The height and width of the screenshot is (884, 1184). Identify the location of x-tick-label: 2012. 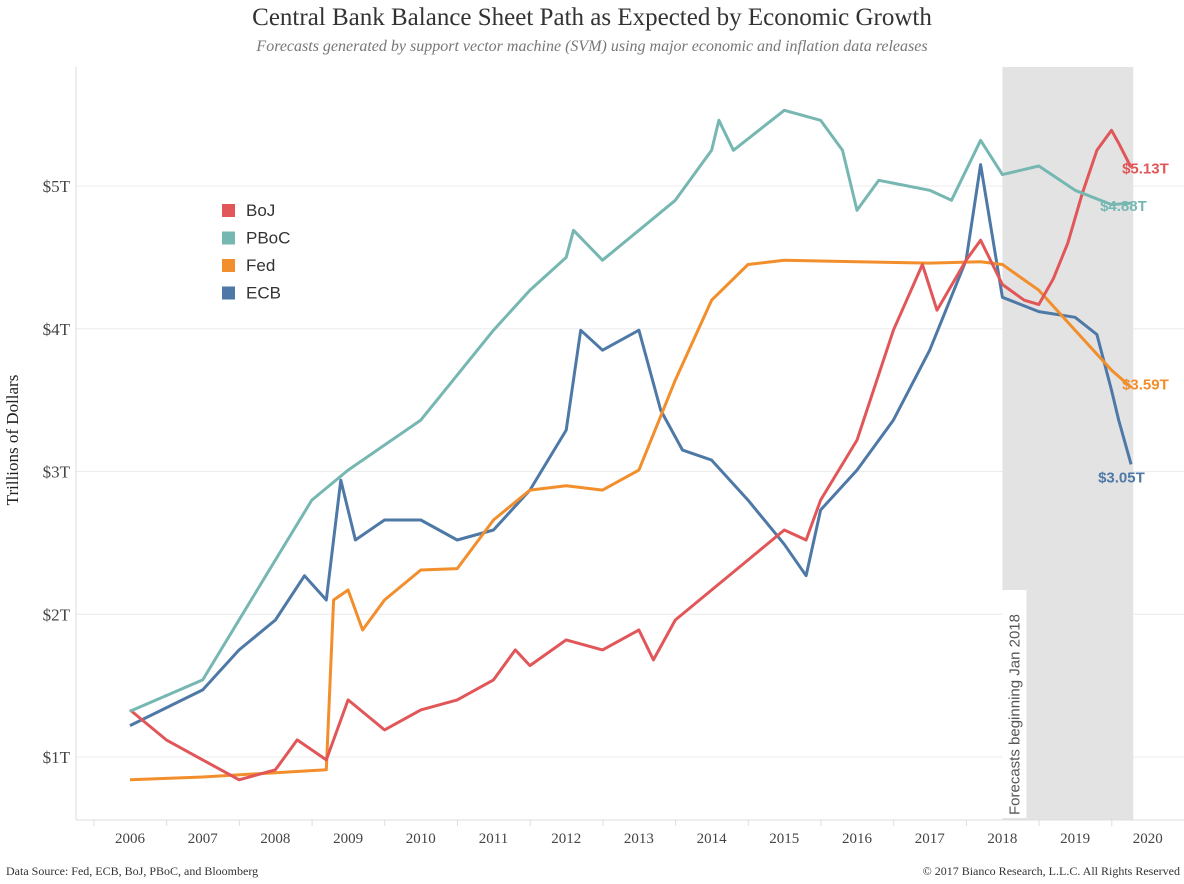
(566, 839).